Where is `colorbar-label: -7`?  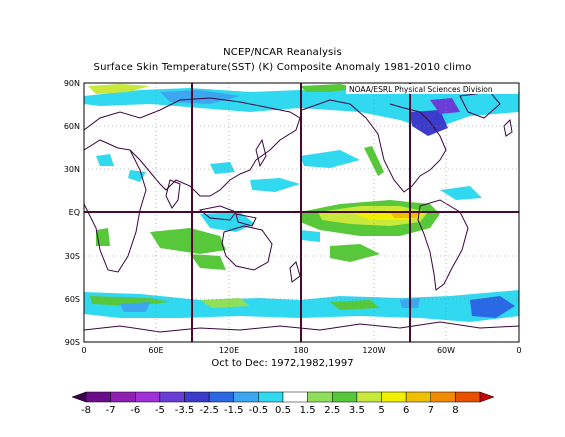
colorbar-label: -7 is located at coordinates (111, 410).